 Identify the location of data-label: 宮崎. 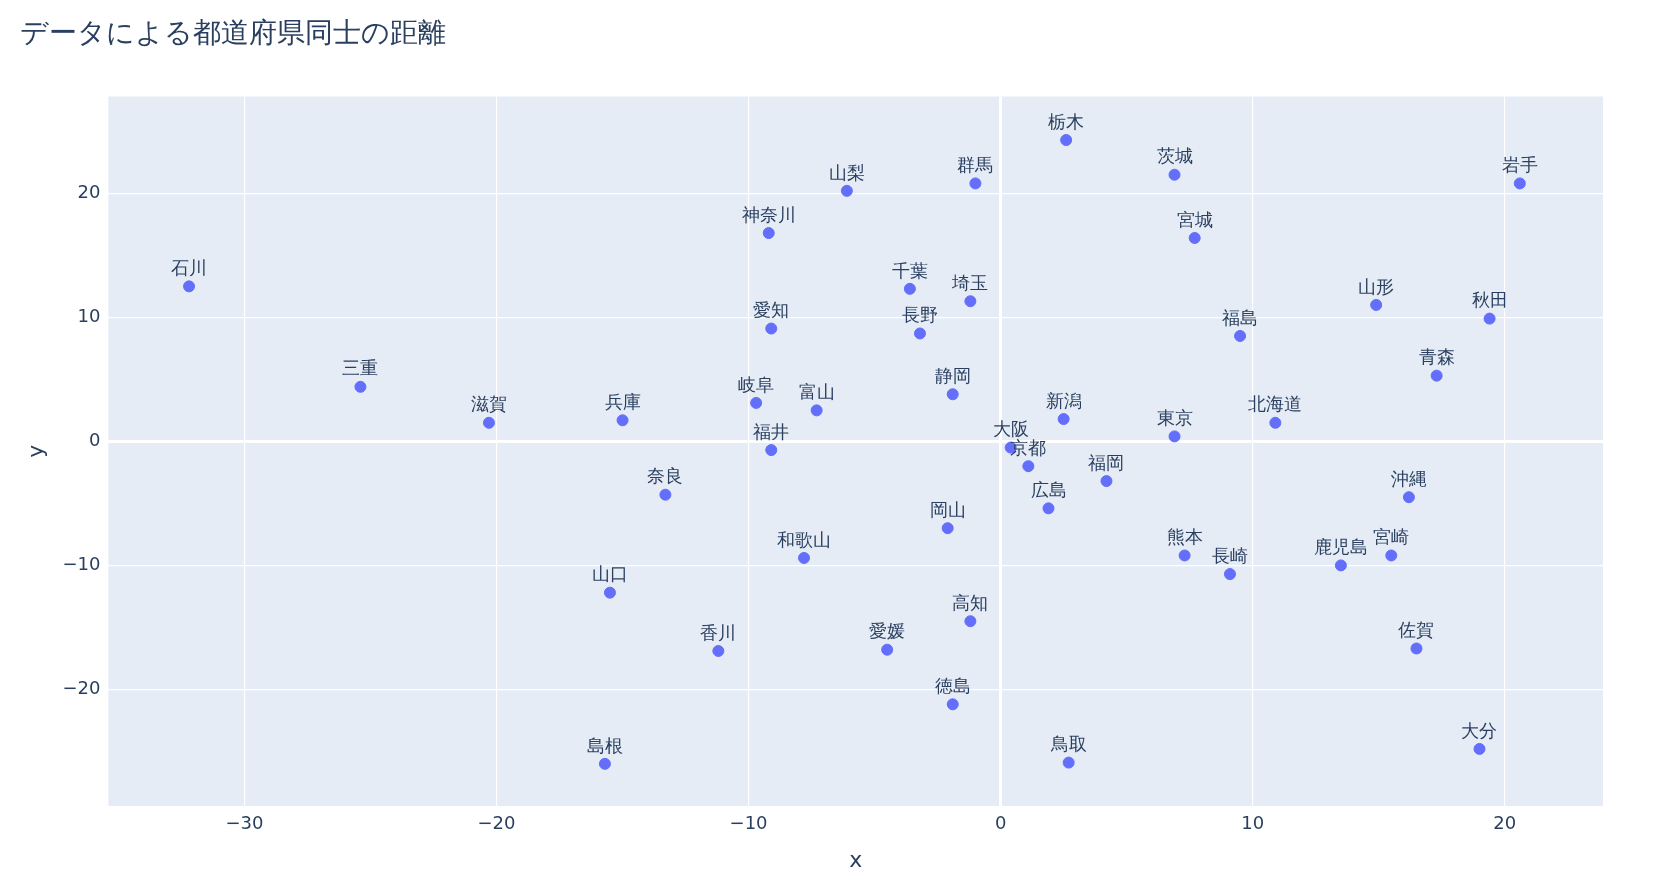
(1391, 537).